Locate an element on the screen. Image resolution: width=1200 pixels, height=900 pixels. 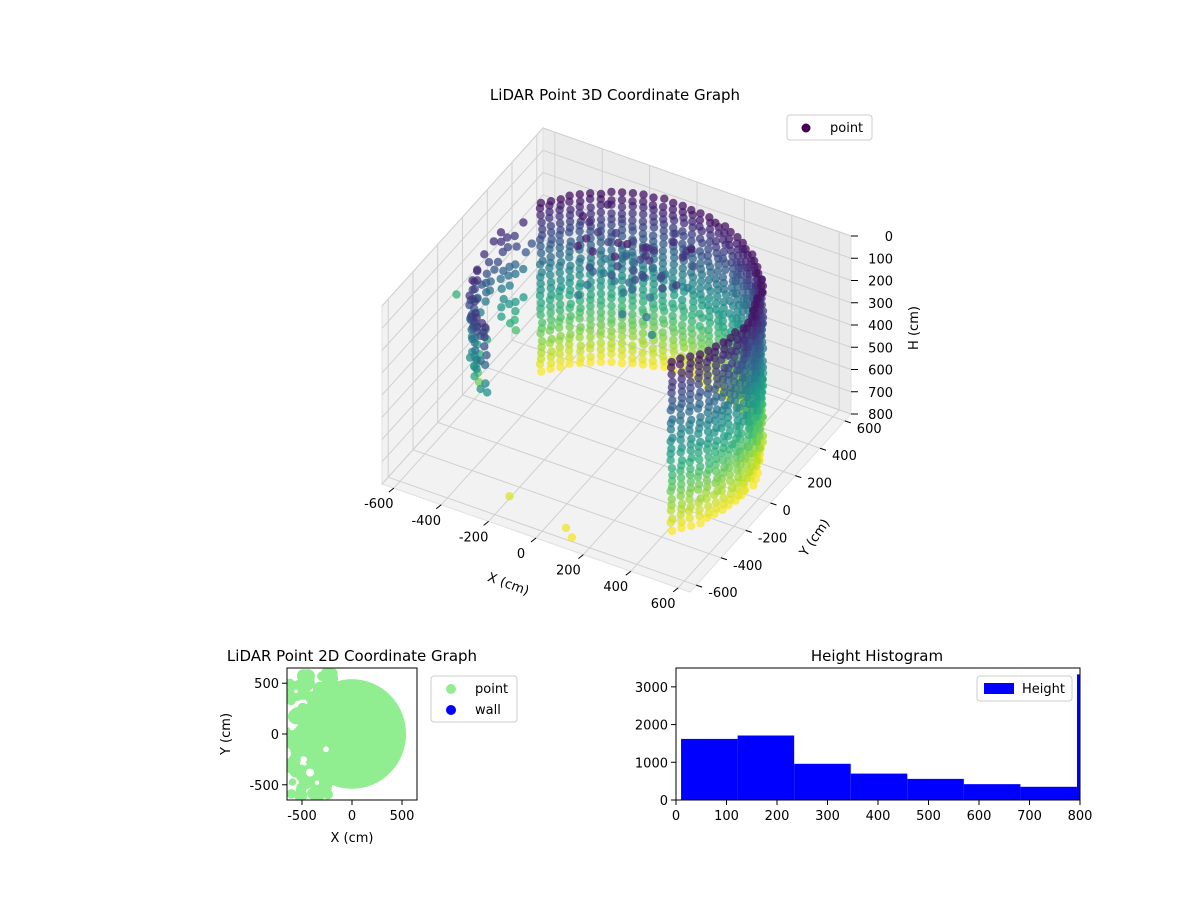
grid-z is located at coordinates (616, 261).